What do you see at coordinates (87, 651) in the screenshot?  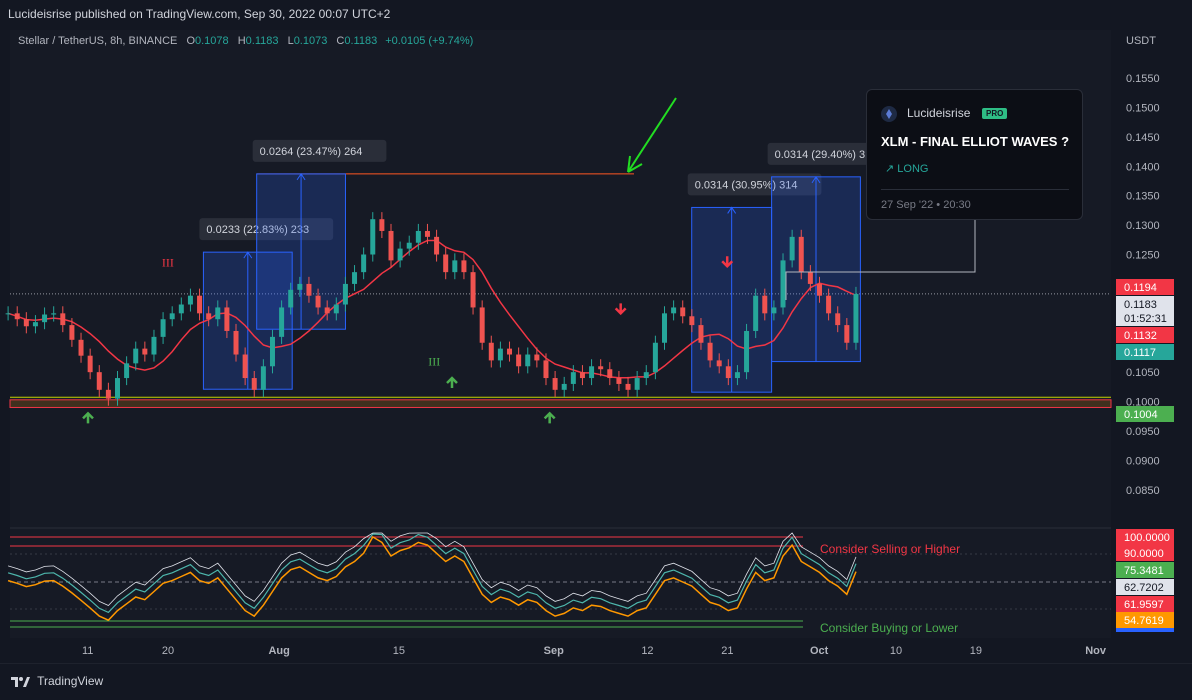 I see `x-tick-label-0: 11` at bounding box center [87, 651].